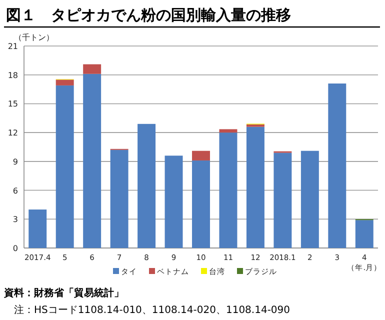 This screenshot has height=320, width=385. Describe the element at coordinates (13, 46) in the screenshot. I see `y-tick-label: 21` at that location.